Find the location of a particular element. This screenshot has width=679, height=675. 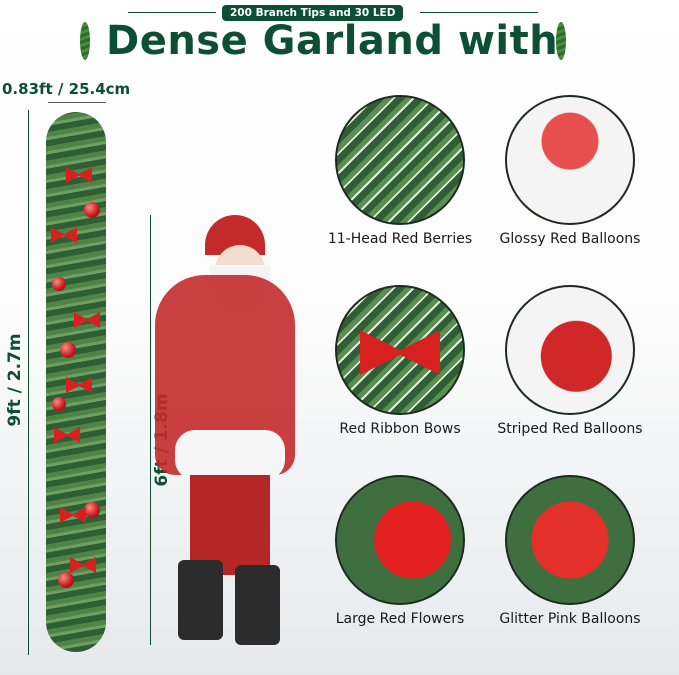

feature-label: Large Red Flowers is located at coordinates (400, 619).